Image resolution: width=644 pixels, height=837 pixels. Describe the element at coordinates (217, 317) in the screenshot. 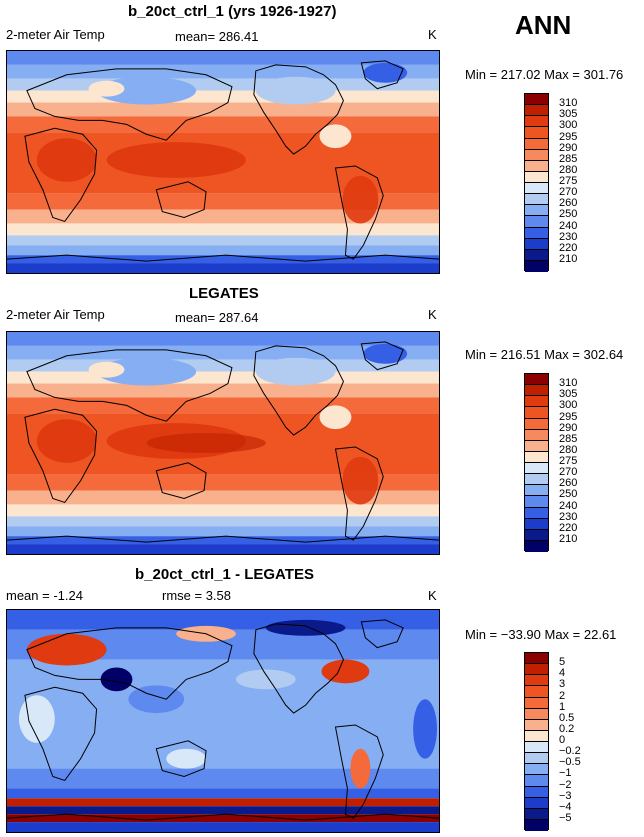

I see `panel-2-mean: mean= 287.64` at that location.